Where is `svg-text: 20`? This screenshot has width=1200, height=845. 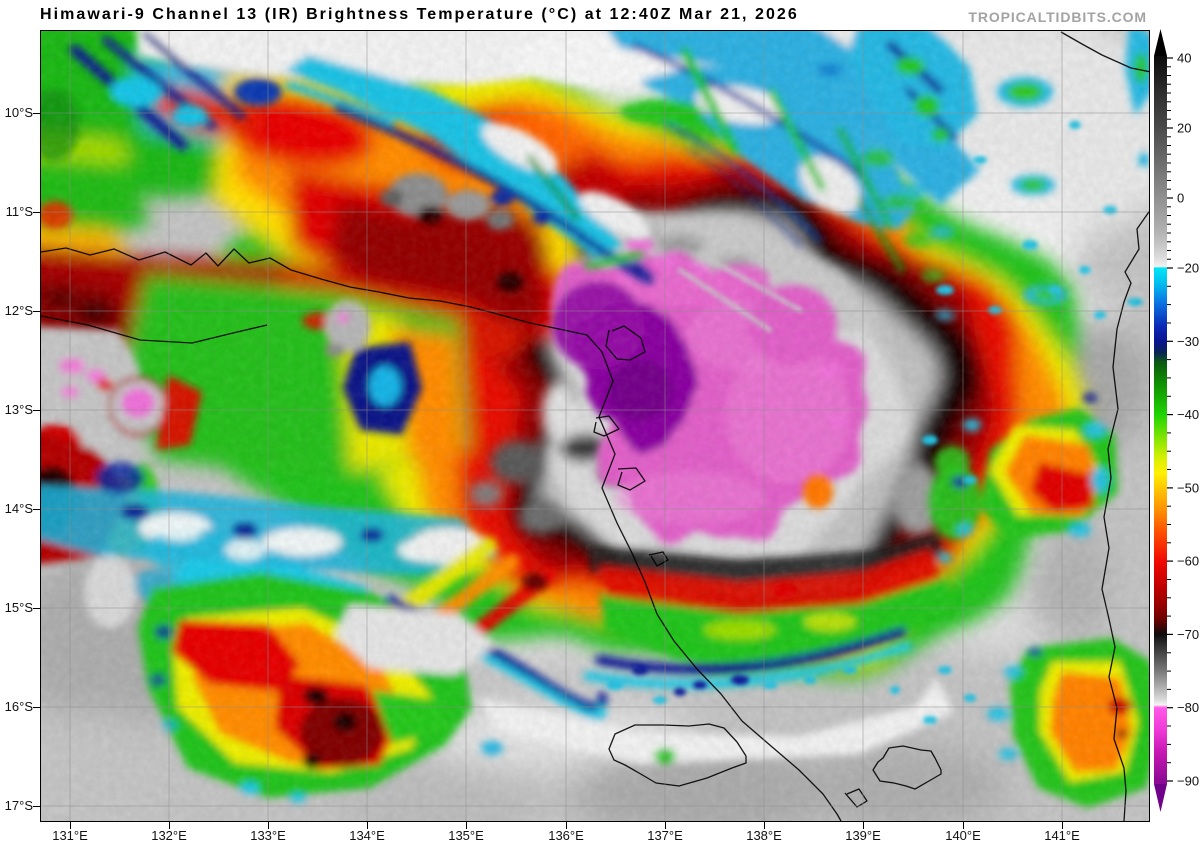 svg-text: 20 is located at coordinates (1184, 128).